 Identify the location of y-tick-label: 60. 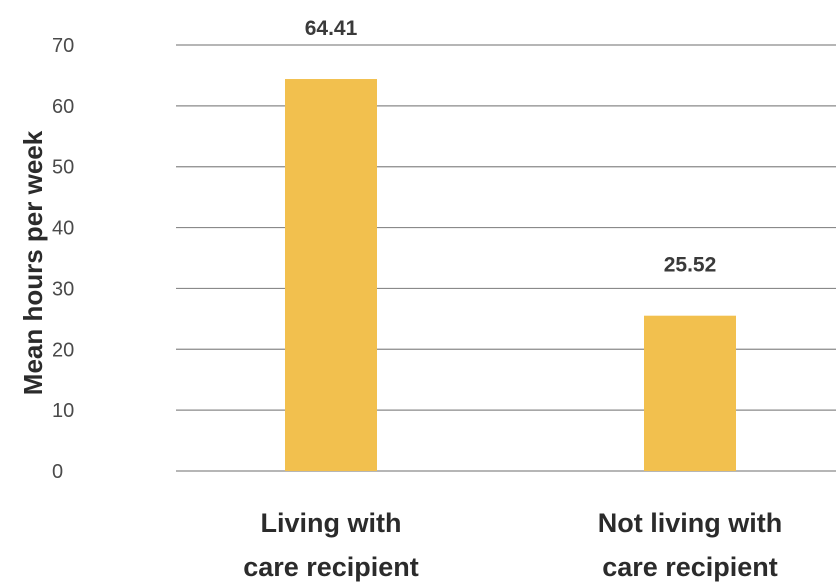
(63, 107).